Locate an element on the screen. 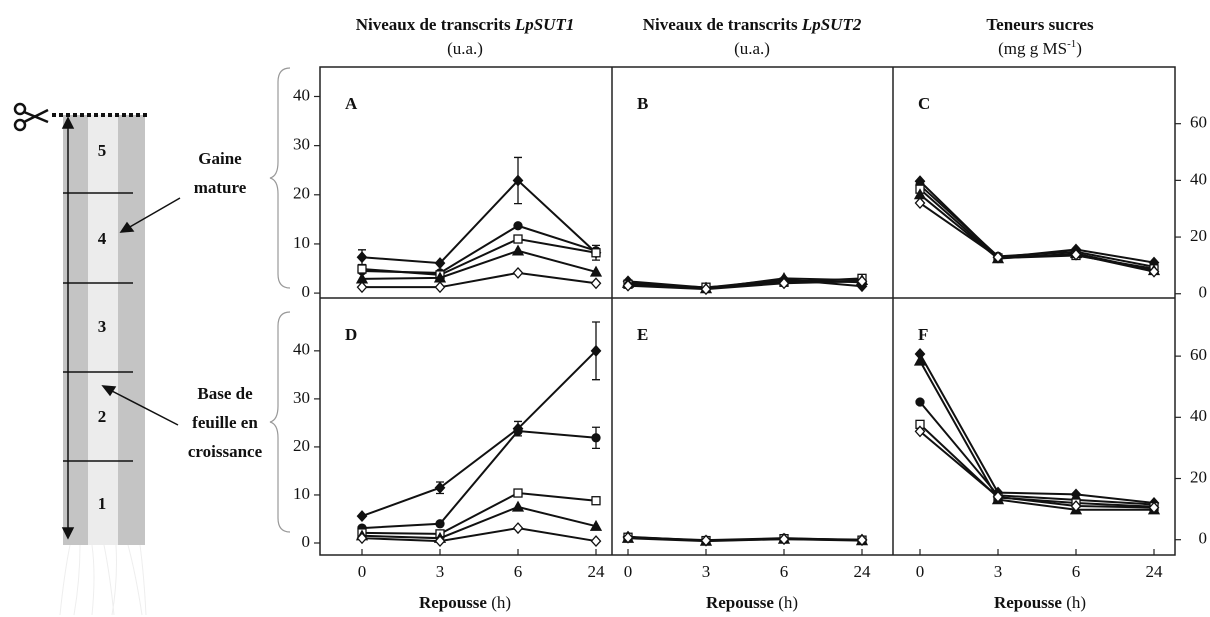 Image resolution: width=1210 pixels, height=617 pixels. segment-number: 2 is located at coordinates (102, 416).